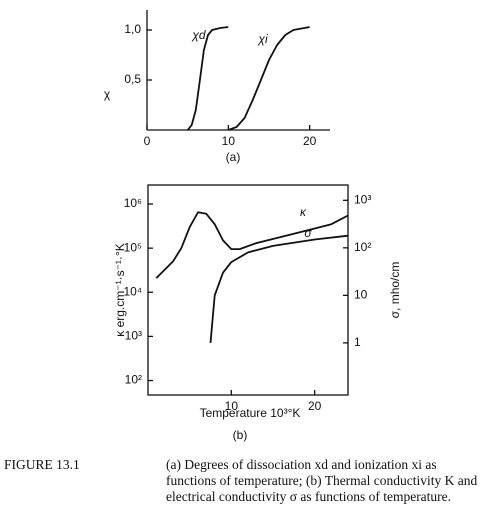 Image resolution: width=484 pixels, height=505 pixels. Describe the element at coordinates (42, 464) in the screenshot. I see `caption-label: FIGURE 13.1` at that location.